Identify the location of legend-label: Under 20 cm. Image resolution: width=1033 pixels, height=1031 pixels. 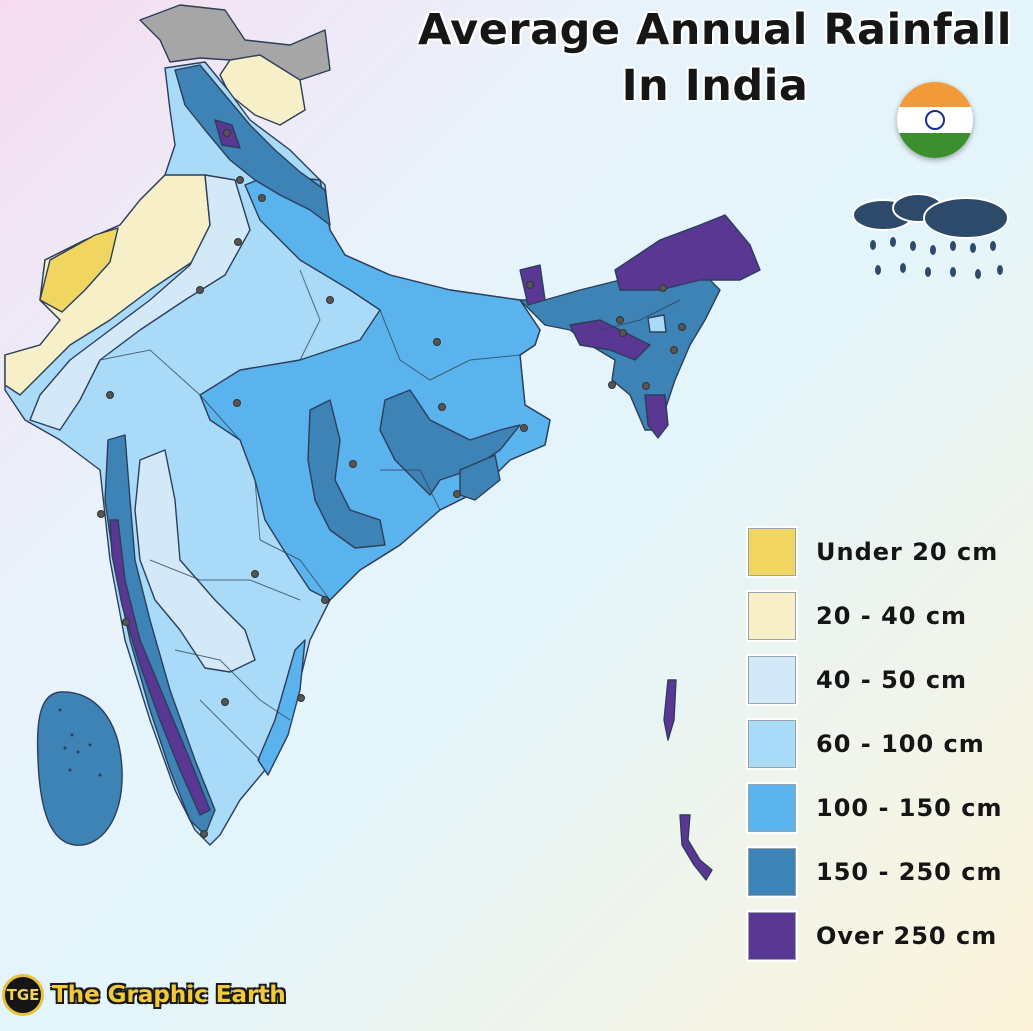
(907, 552).